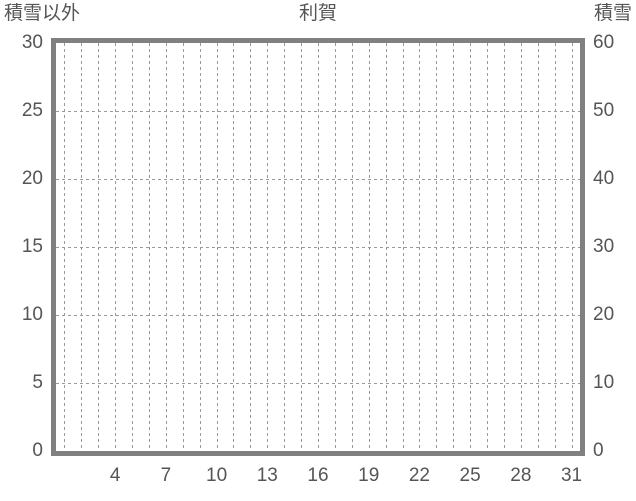 The width and height of the screenshot is (636, 501). What do you see at coordinates (32, 246) in the screenshot?
I see `y-axis-tick-label: 15` at bounding box center [32, 246].